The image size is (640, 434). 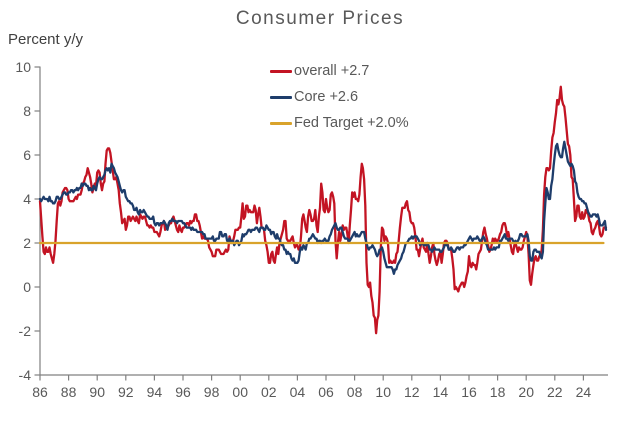 I want to click on x-tick-label: 02, so click(x=269, y=392).